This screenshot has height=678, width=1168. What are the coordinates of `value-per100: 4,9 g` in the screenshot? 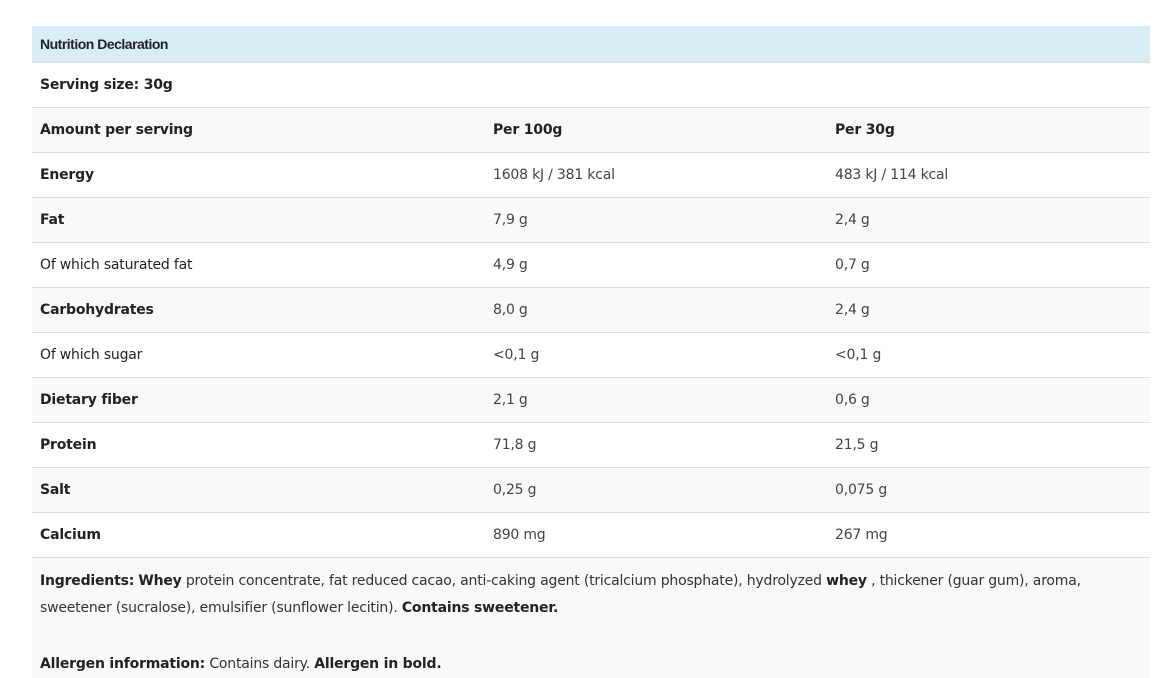 It's located at (656, 265).